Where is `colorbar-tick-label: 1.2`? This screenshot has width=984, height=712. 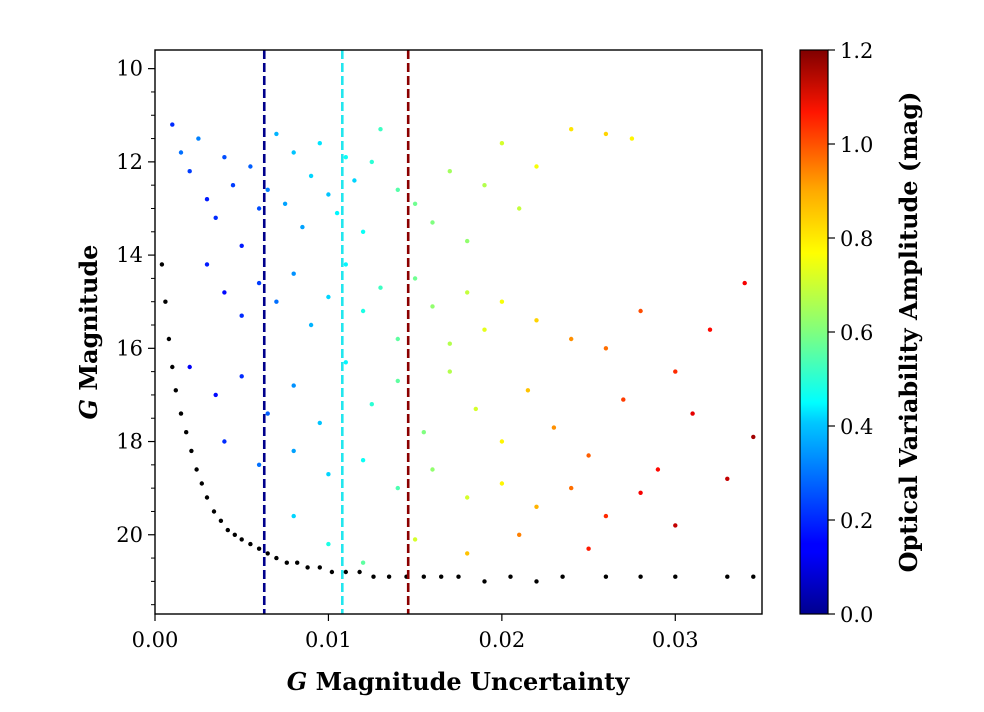 colorbar-tick-label: 1.2 is located at coordinates (856, 51).